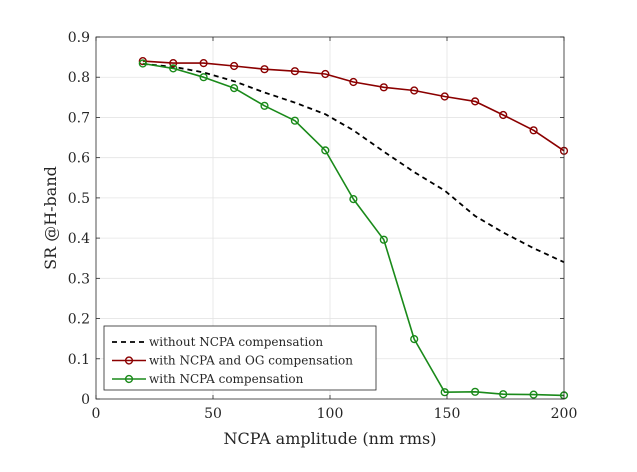 This screenshot has height=472, width=637. I want to click on y-tick-label: 0.7, so click(79, 118).